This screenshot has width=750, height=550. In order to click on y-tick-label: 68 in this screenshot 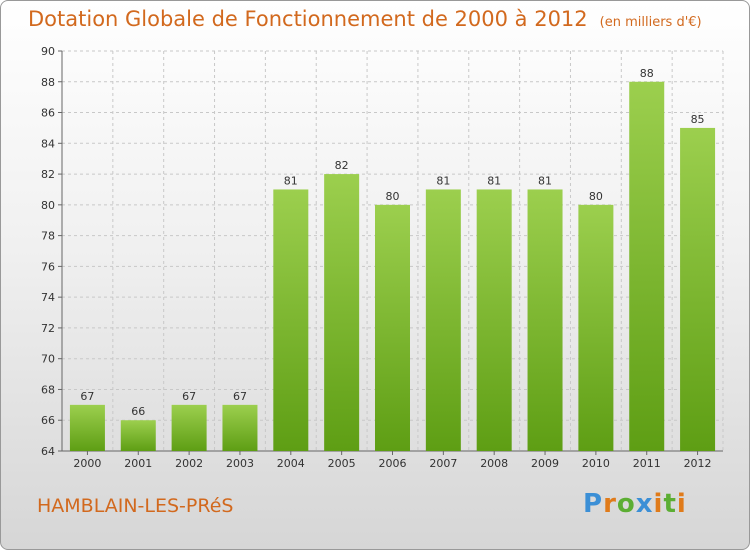, I will do `click(48, 389)`.